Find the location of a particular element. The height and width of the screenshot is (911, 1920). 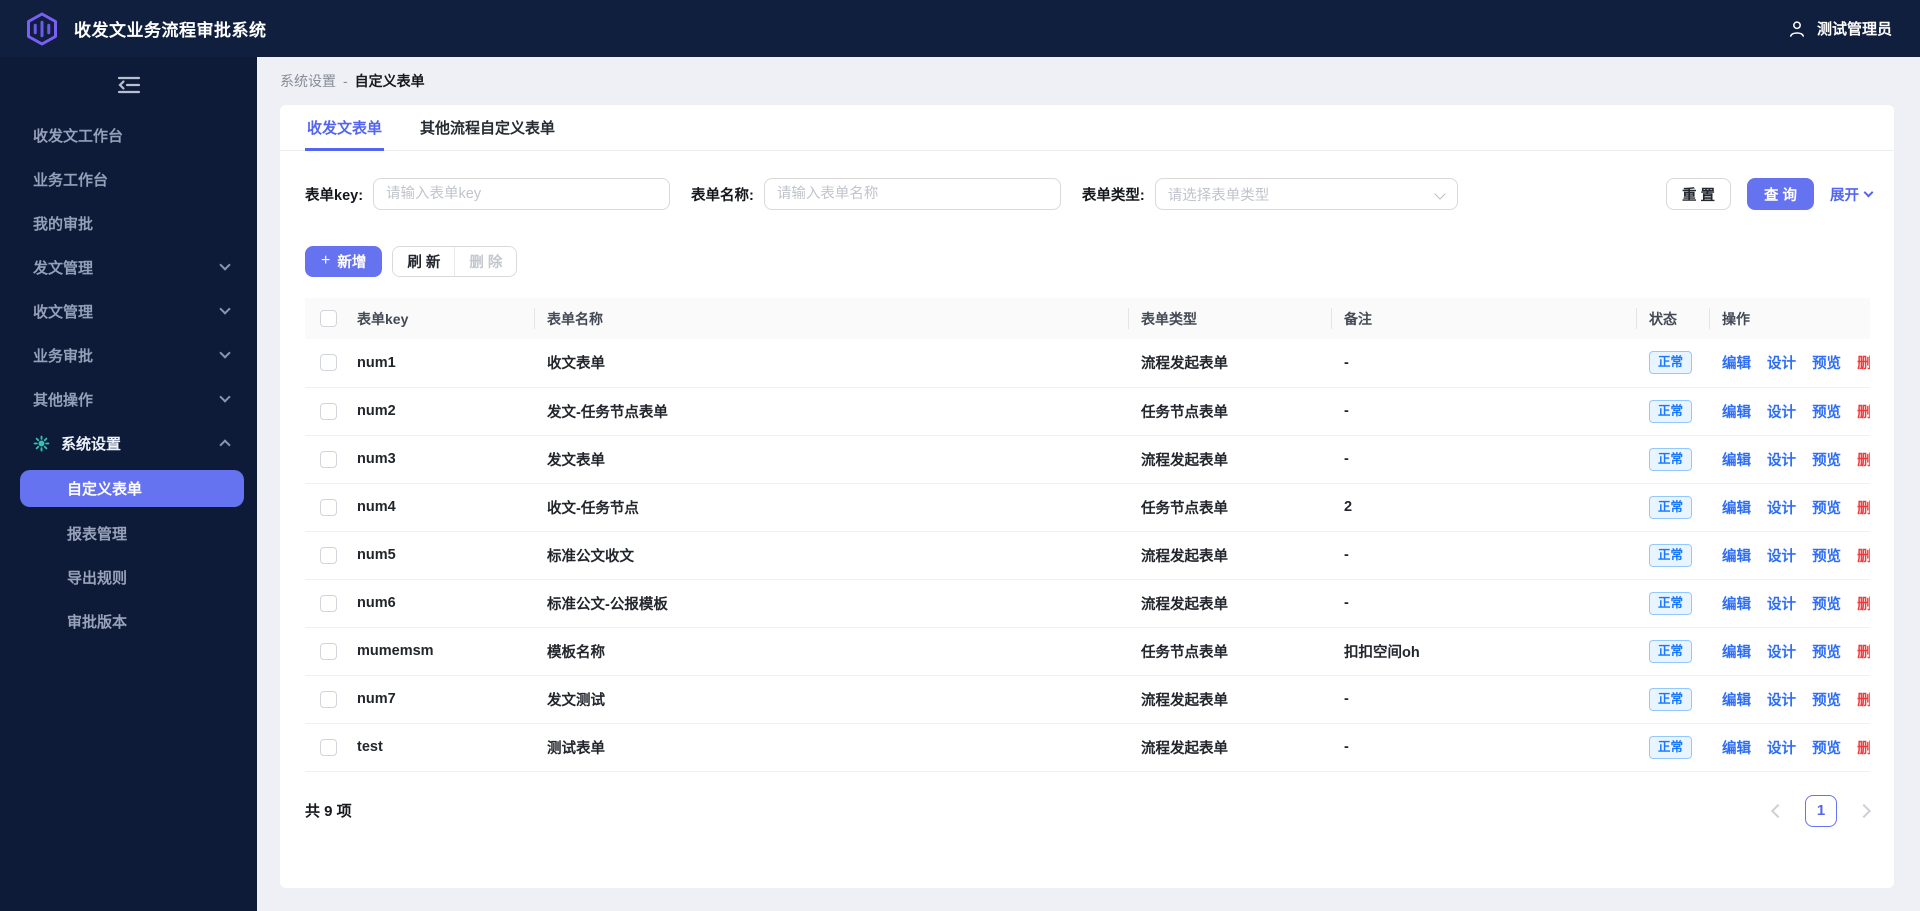

user-menu: 测试管理员 is located at coordinates (1839, 28).